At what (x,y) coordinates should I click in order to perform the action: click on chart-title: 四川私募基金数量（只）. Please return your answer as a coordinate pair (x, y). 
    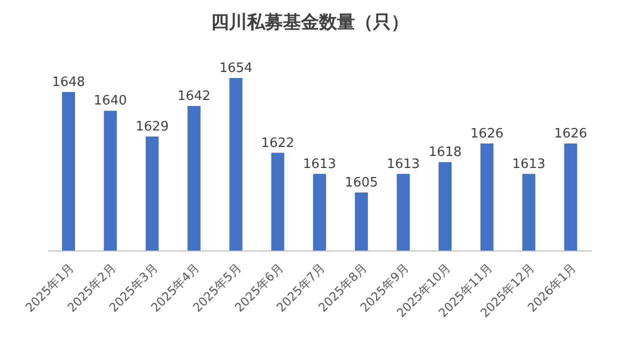
    Looking at the image, I should click on (310, 23).